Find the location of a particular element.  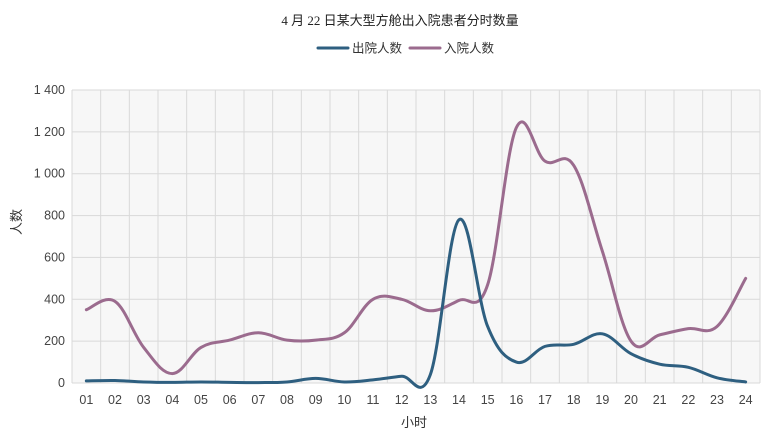

x-tick-label: 21 is located at coordinates (660, 400).